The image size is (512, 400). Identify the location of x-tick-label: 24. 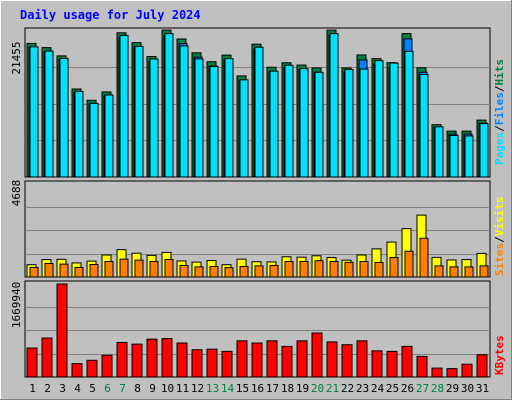
(378, 388).